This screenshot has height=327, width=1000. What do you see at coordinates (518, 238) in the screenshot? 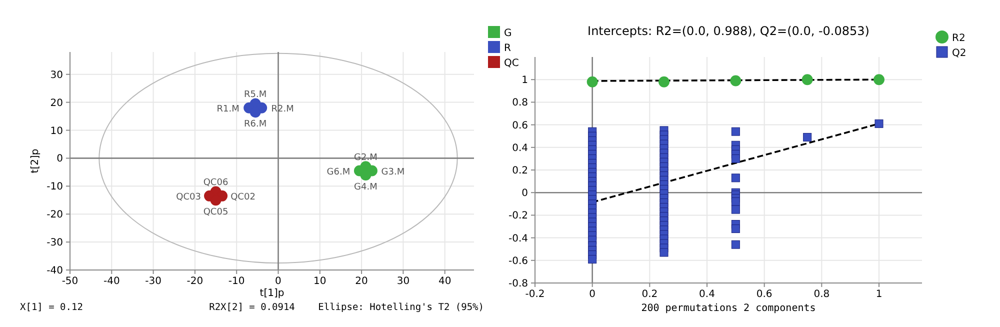
I see `y-tick-label: -0.4` at bounding box center [518, 238].